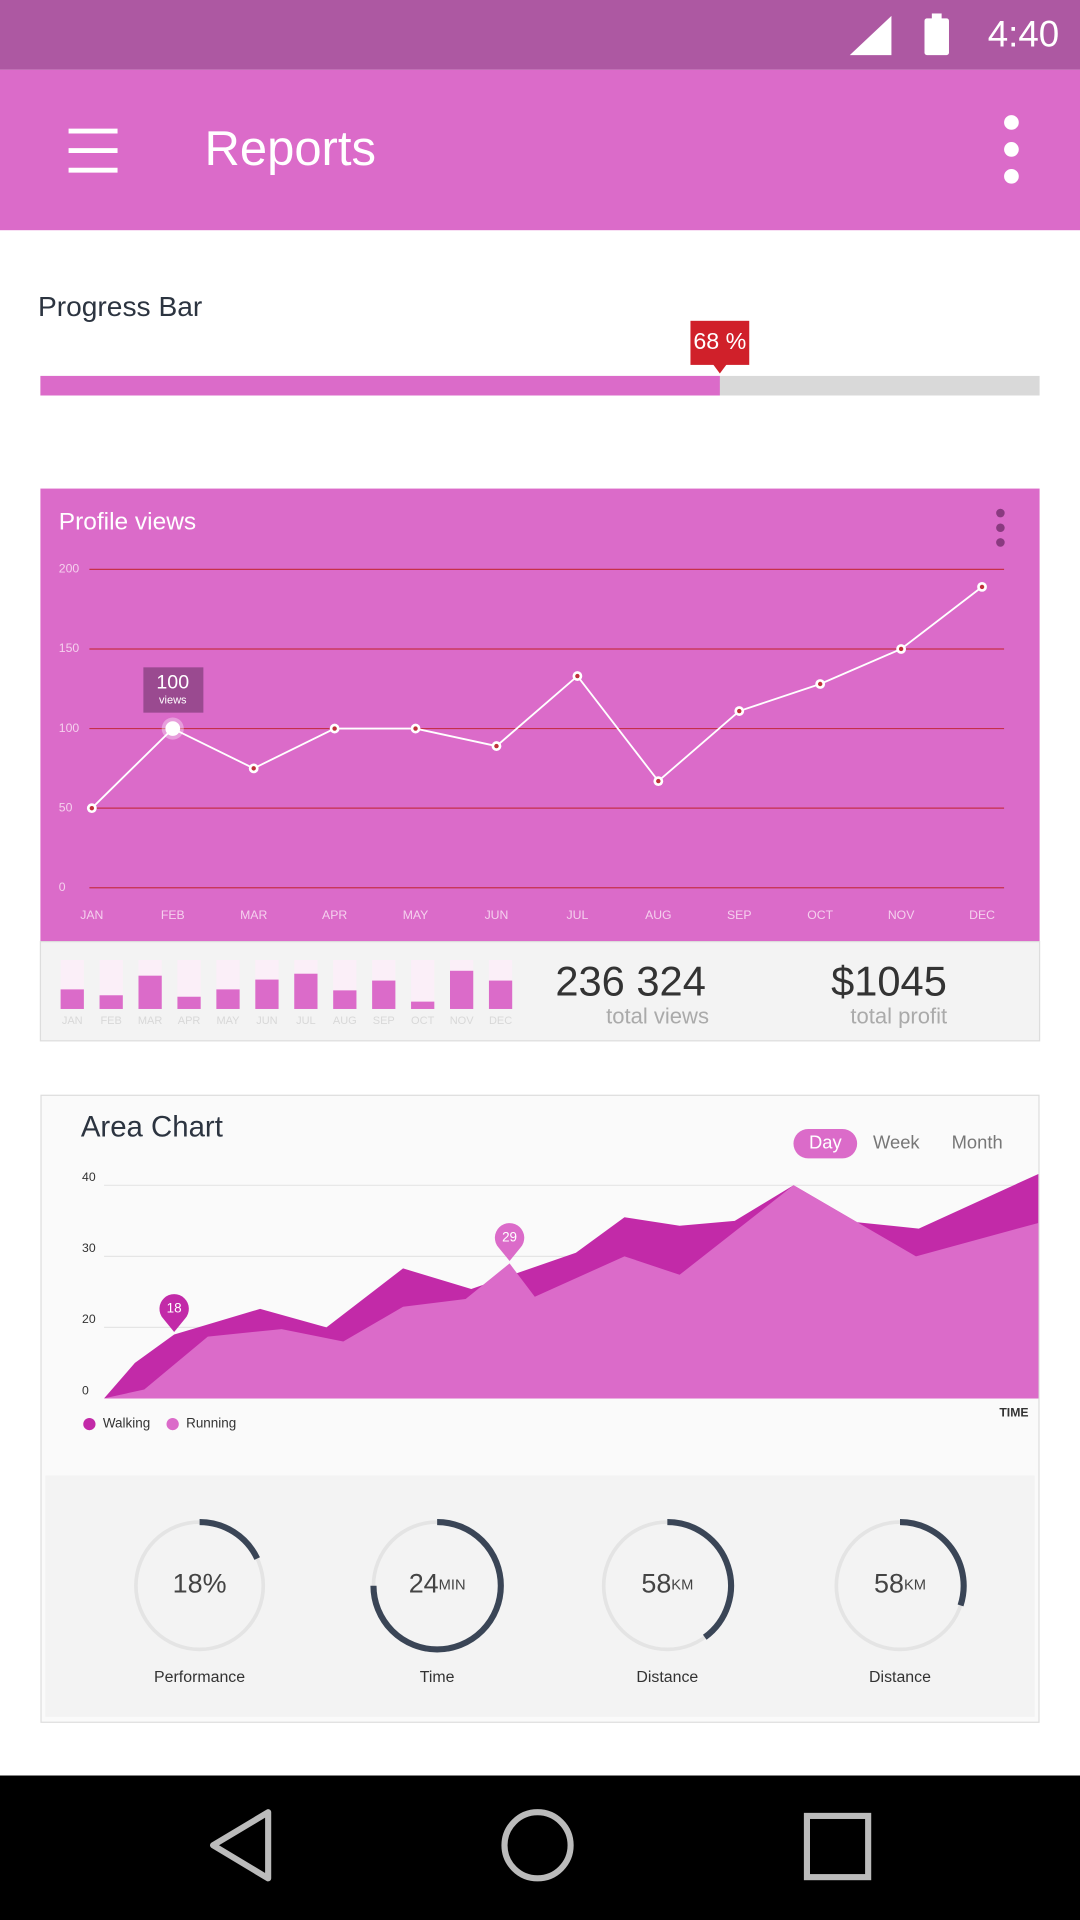 The height and width of the screenshot is (1920, 1080). Describe the element at coordinates (578, 915) in the screenshot. I see `x-tick-label: JUL` at that location.